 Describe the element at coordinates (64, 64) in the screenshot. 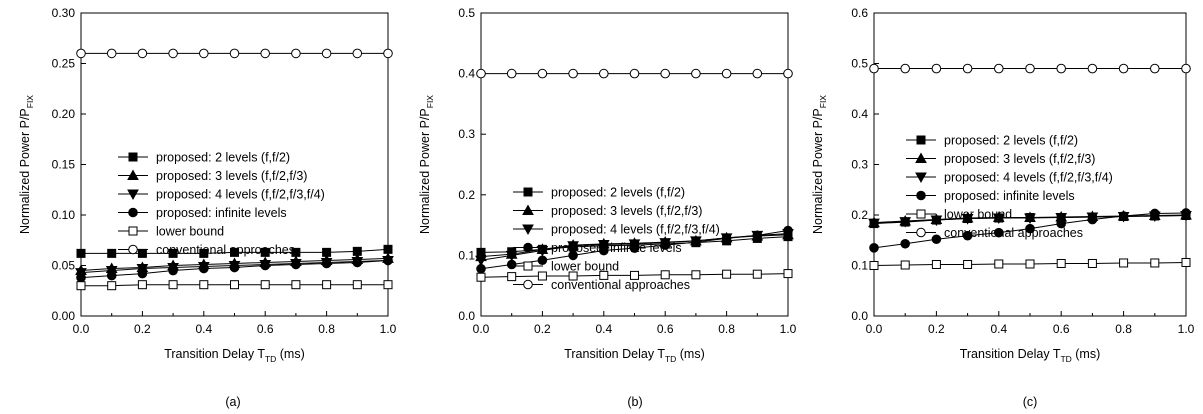

I see `y-tick-label: 0.25` at that location.